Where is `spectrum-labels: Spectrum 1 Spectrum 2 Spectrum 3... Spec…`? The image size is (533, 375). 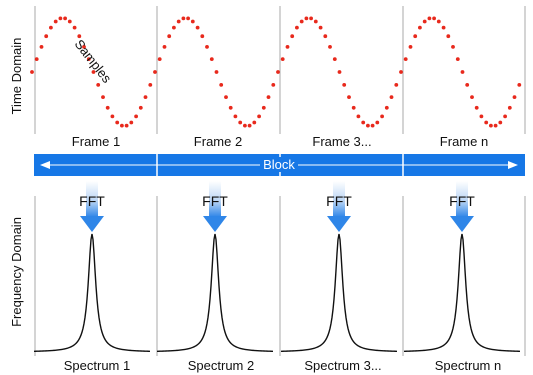
spectrum-labels: Spectrum 1 Spectrum 2 Spectrum 3... Spec… is located at coordinates (282, 365).